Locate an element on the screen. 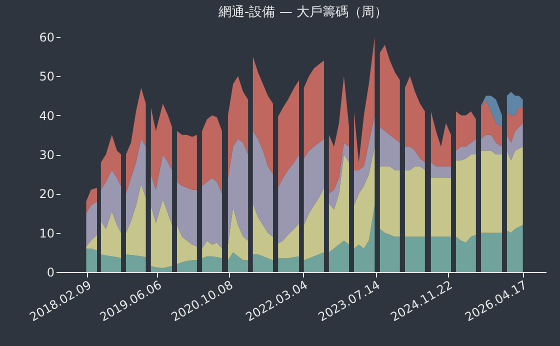 This screenshot has width=560, height=346. y-tick-label: 50 is located at coordinates (46, 77).